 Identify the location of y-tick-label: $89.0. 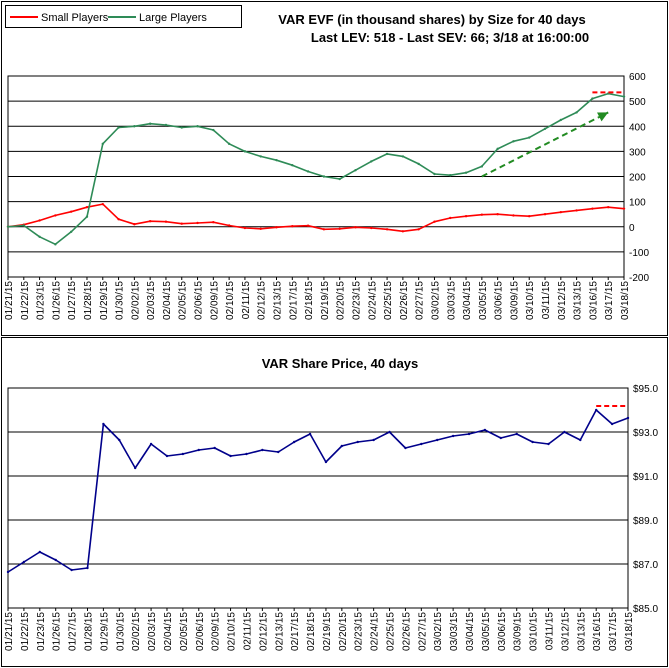
(645, 521).